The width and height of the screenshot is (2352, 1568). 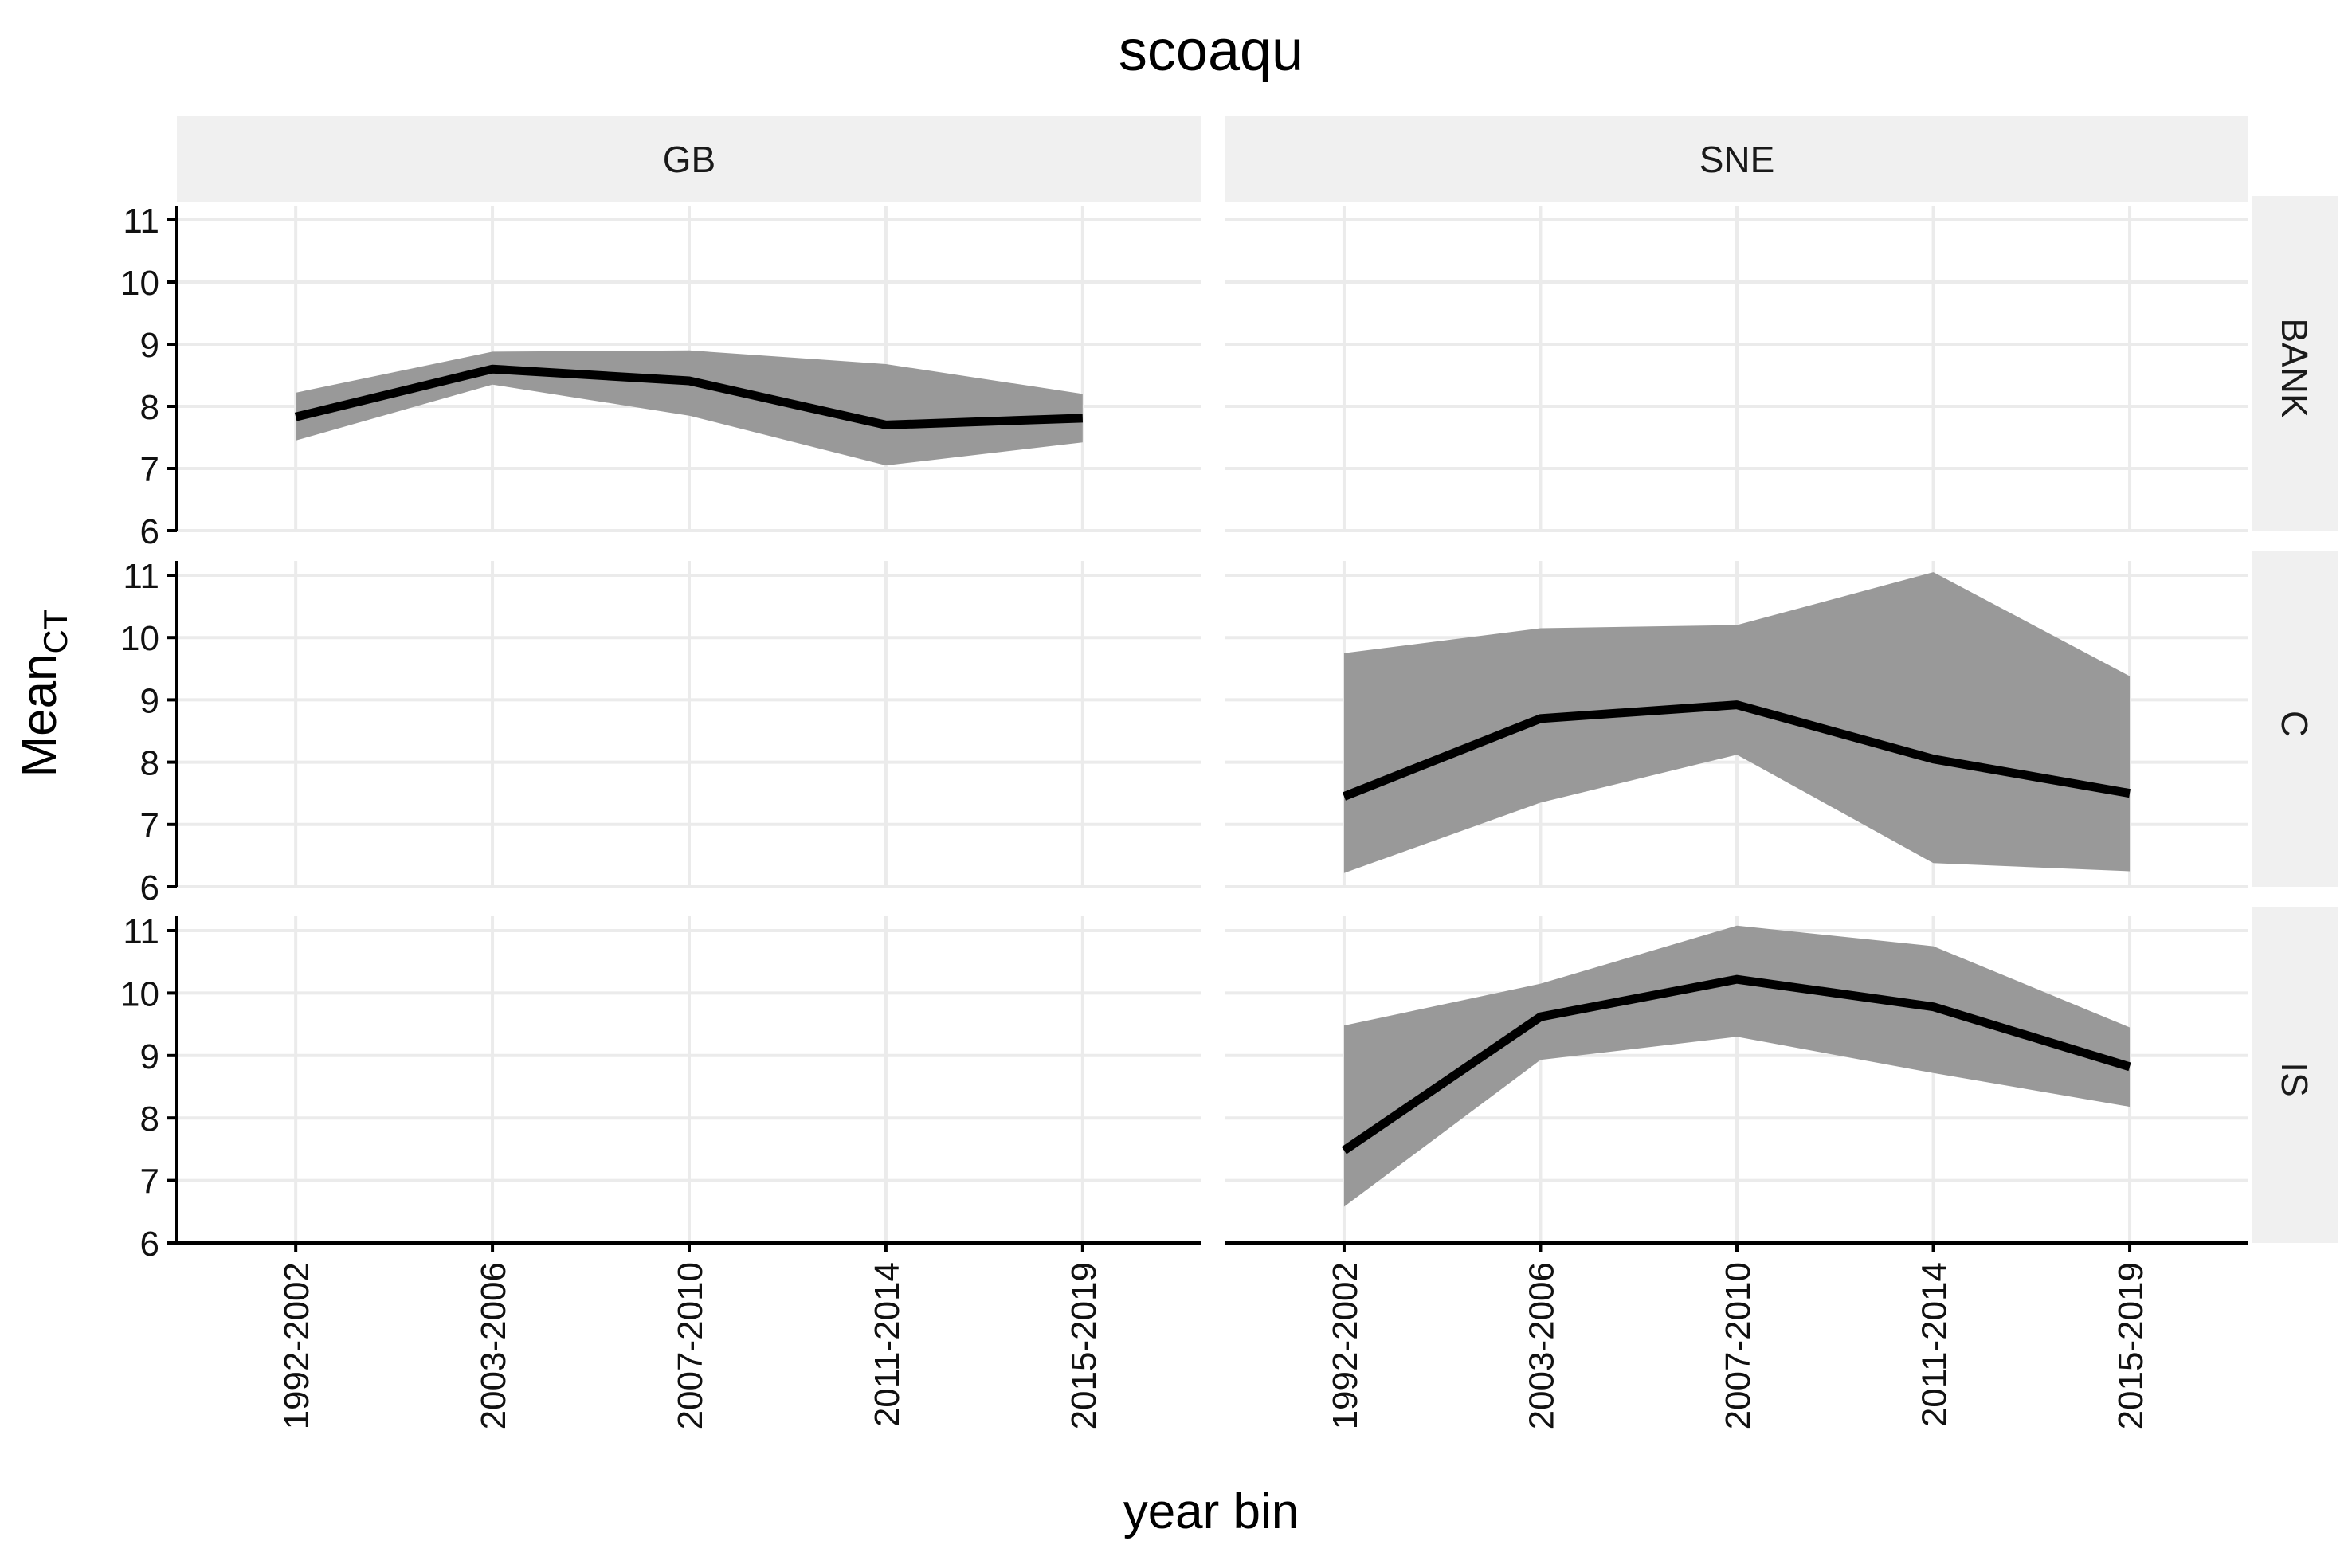 What do you see at coordinates (689, 724) in the screenshot?
I see `panel-c-gb` at bounding box center [689, 724].